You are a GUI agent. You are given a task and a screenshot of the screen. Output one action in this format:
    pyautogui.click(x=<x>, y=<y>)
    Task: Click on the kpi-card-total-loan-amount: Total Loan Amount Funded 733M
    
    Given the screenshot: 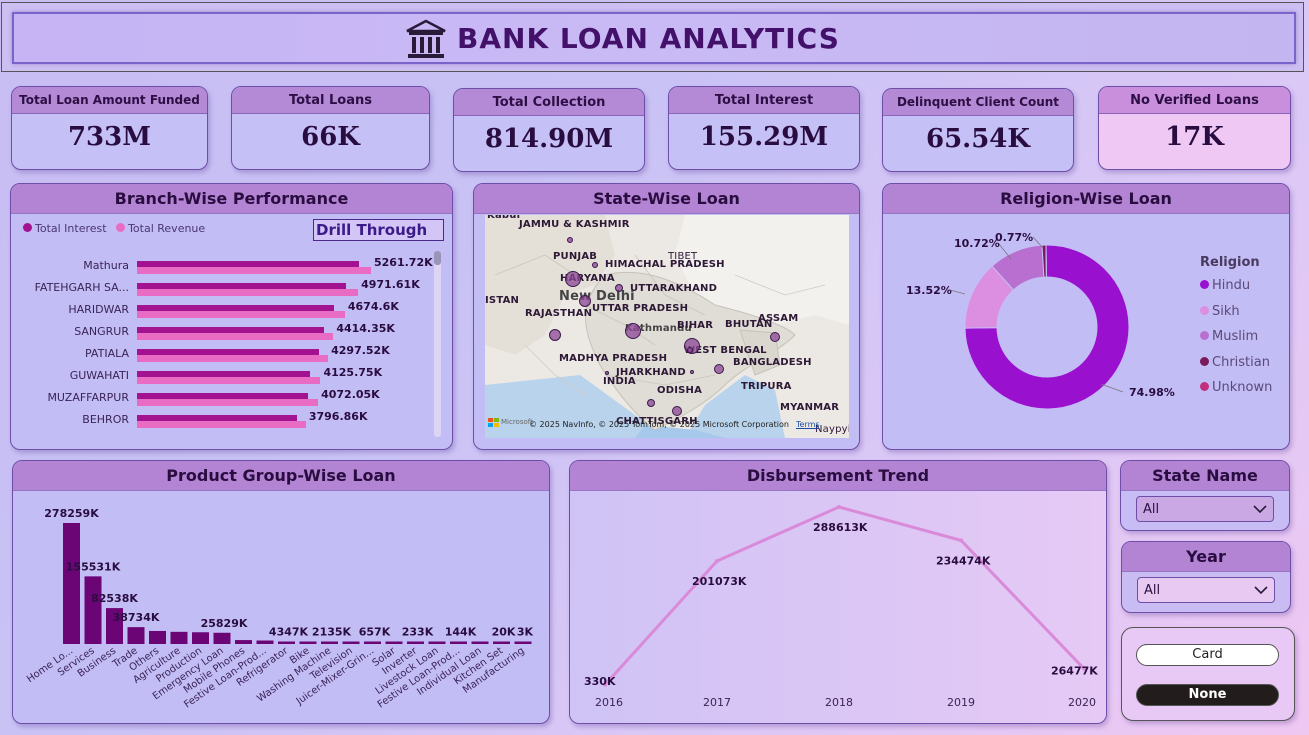 What is the action you would take?
    pyautogui.click(x=109, y=128)
    